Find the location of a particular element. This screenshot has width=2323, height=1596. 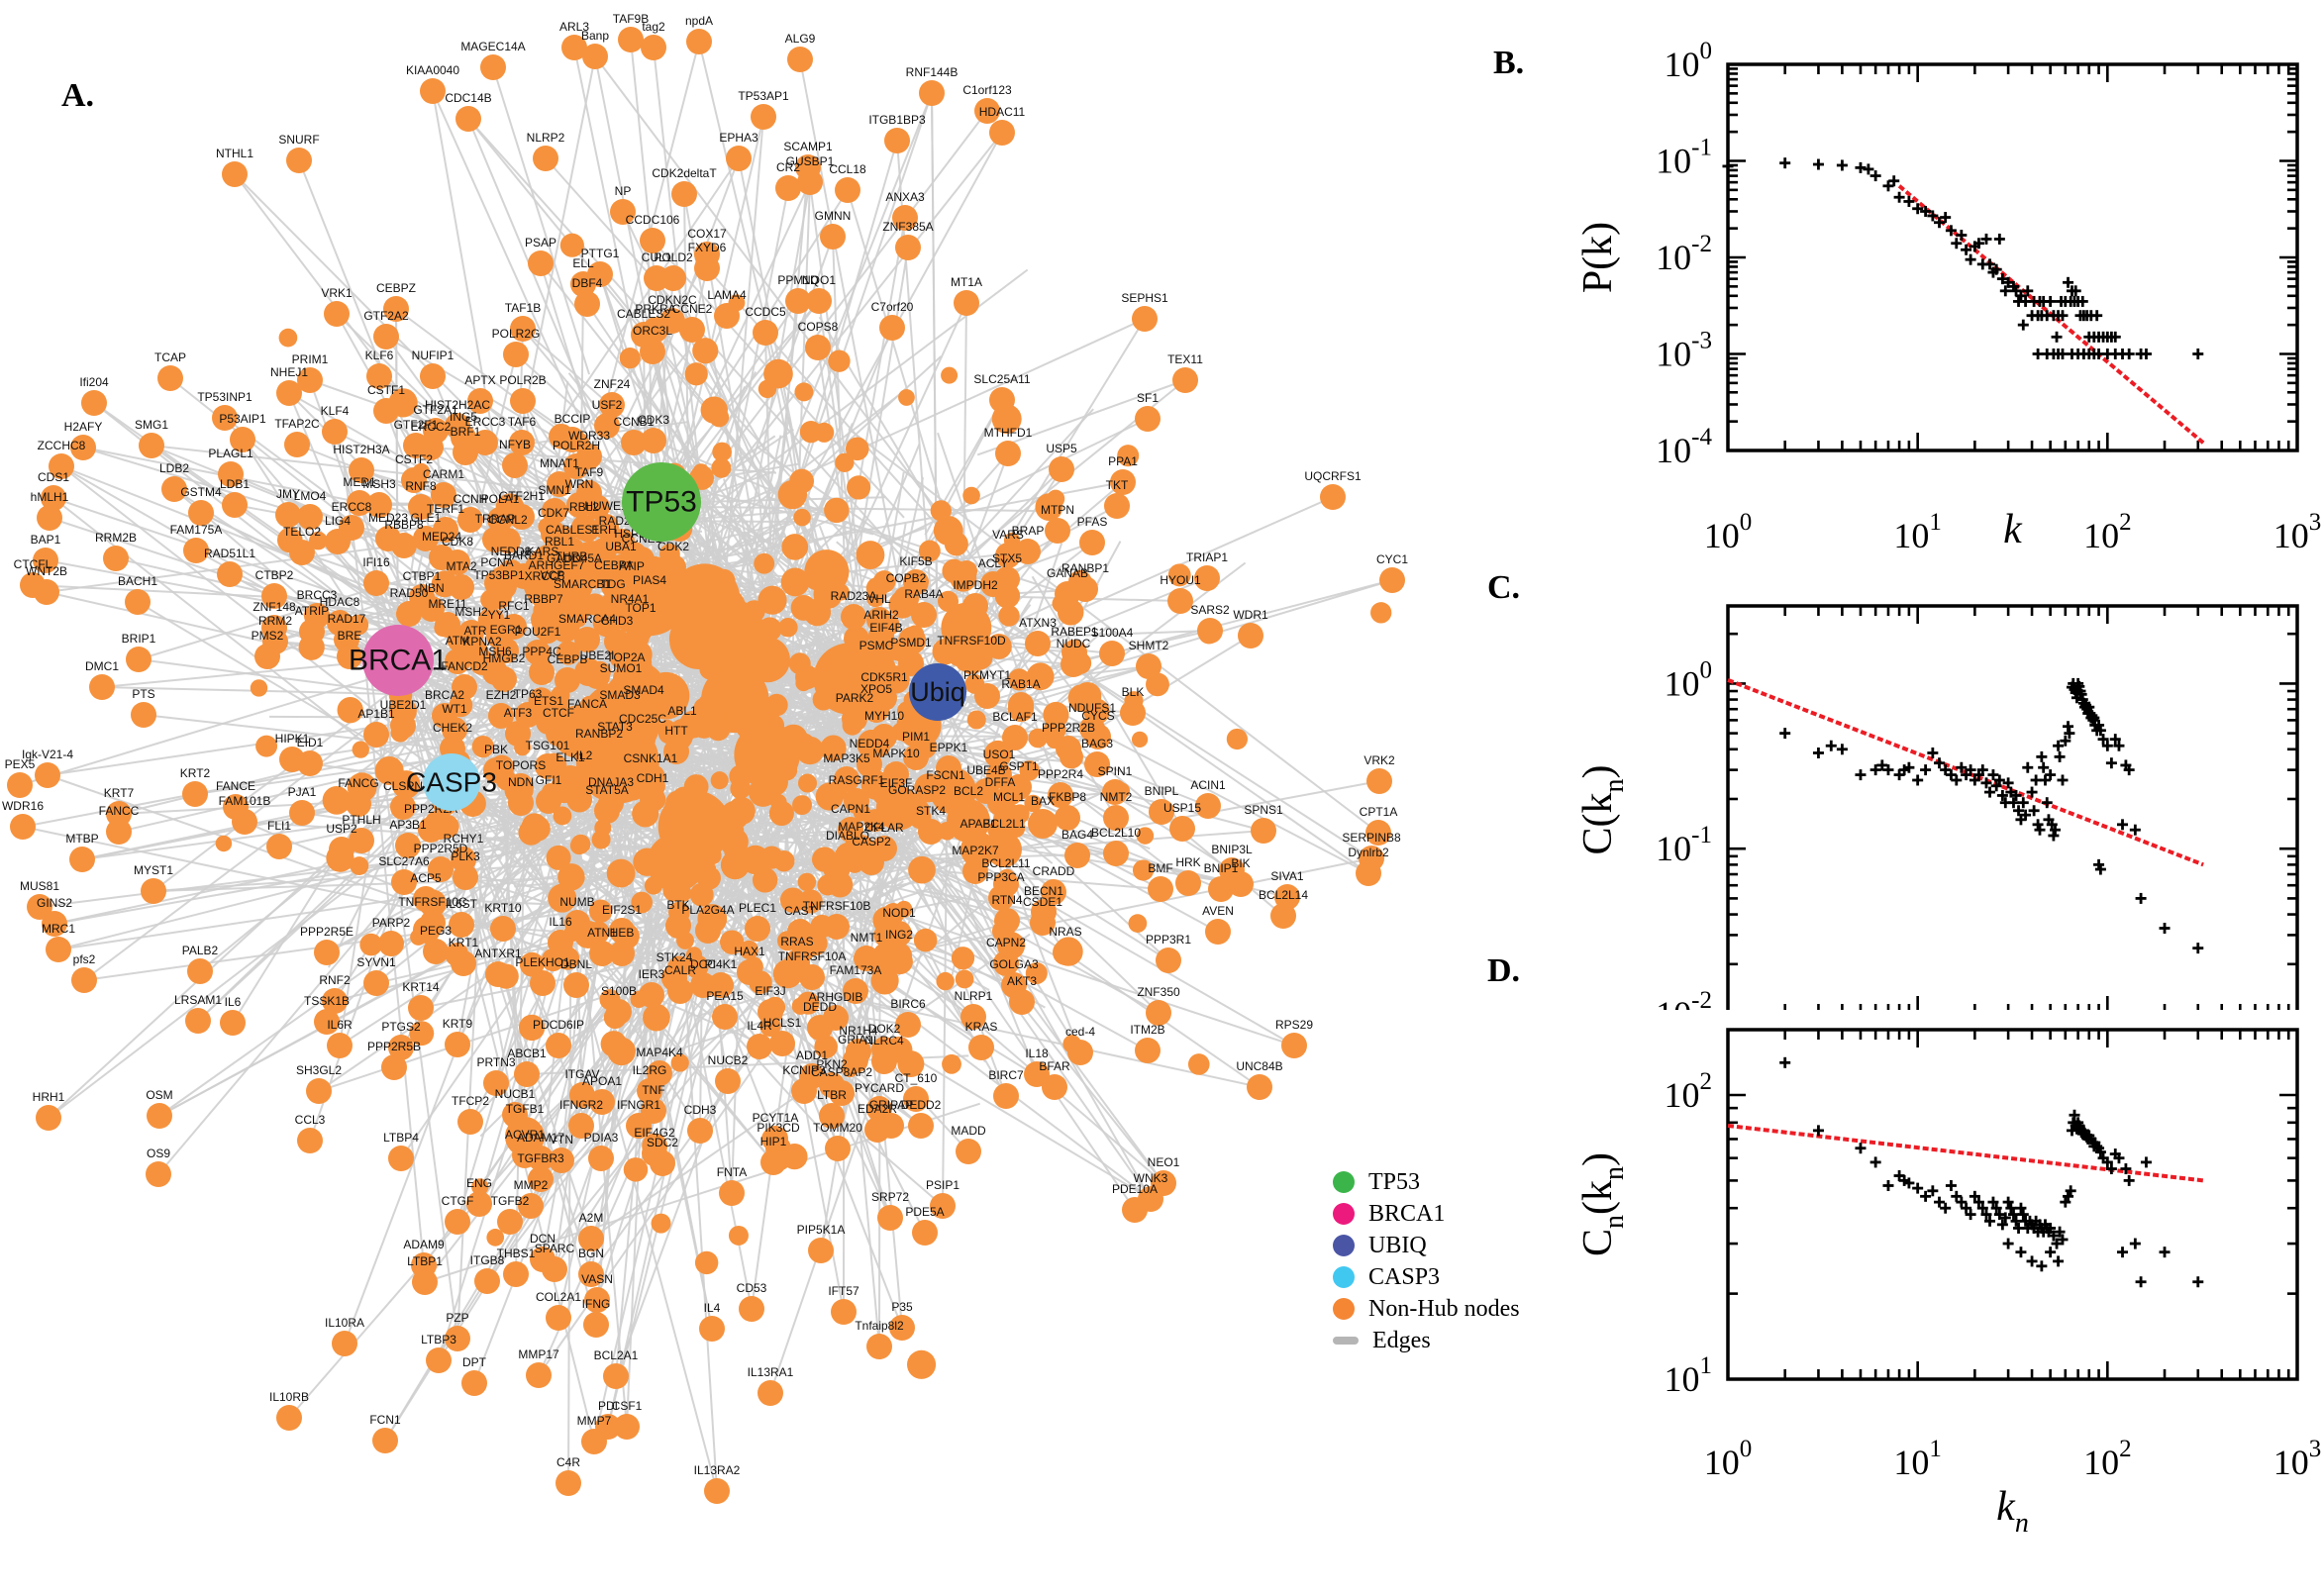

x-tick-label: 103​ is located at coordinates (2297, 529).